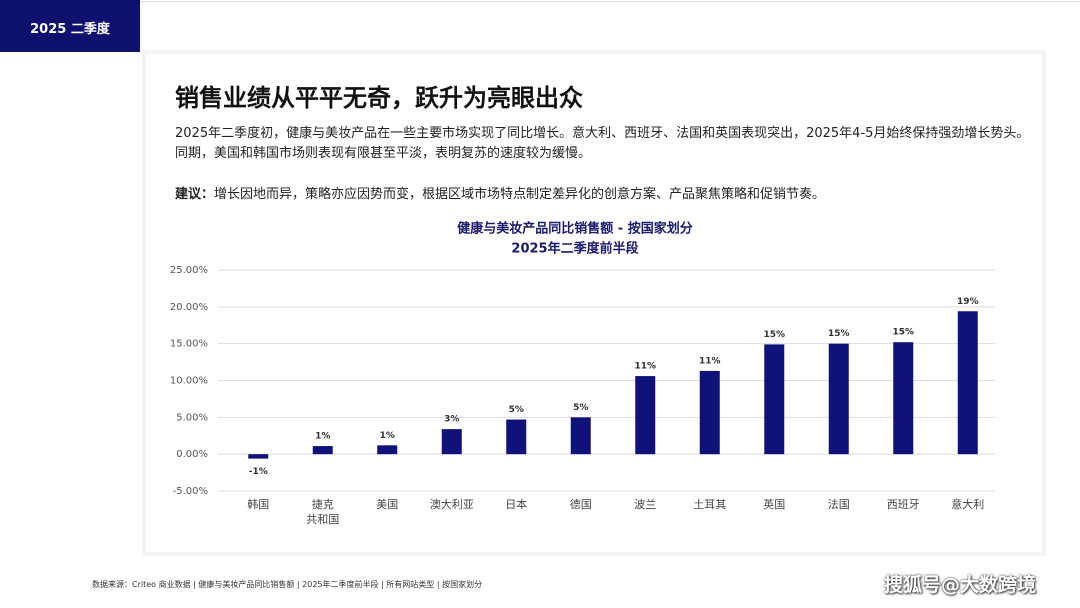 The height and width of the screenshot is (608, 1080). What do you see at coordinates (195, 194) in the screenshot?
I see `advice-label: 建议：` at bounding box center [195, 194].